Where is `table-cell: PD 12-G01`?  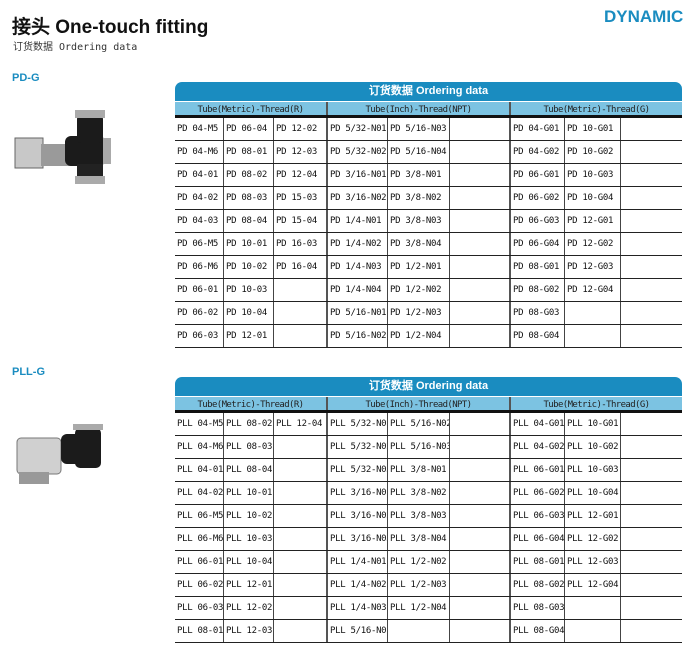
table-cell: PD 12-G01 is located at coordinates (593, 221).